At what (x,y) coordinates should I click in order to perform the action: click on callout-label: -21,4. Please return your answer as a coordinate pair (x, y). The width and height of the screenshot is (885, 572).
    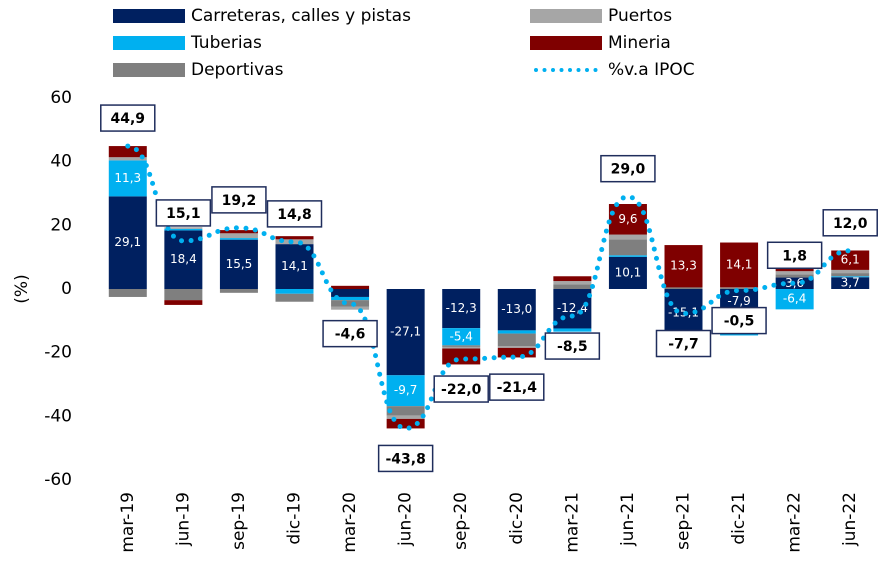
    Looking at the image, I should click on (517, 388).